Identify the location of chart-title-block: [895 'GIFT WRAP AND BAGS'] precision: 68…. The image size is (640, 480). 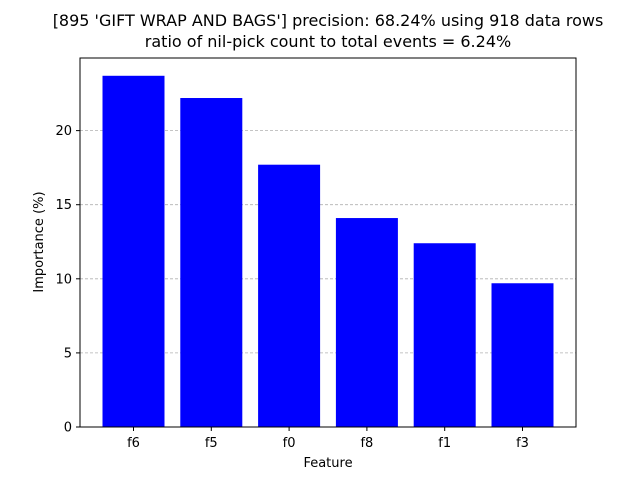
(320, 31).